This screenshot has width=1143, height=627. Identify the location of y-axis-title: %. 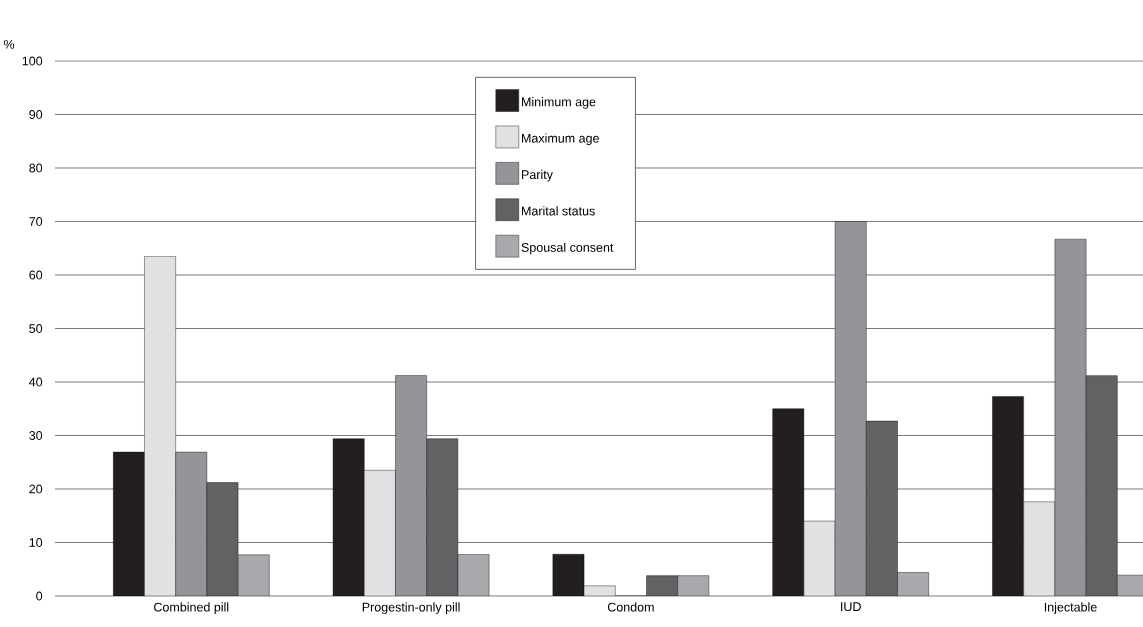
(9, 44).